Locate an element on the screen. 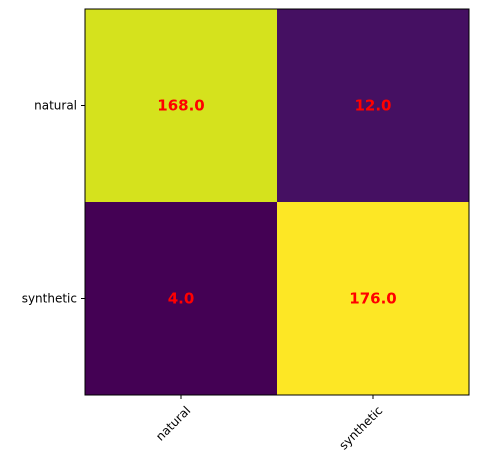 The height and width of the screenshot is (470, 478). cell-value-label: 12.0 is located at coordinates (372, 106).